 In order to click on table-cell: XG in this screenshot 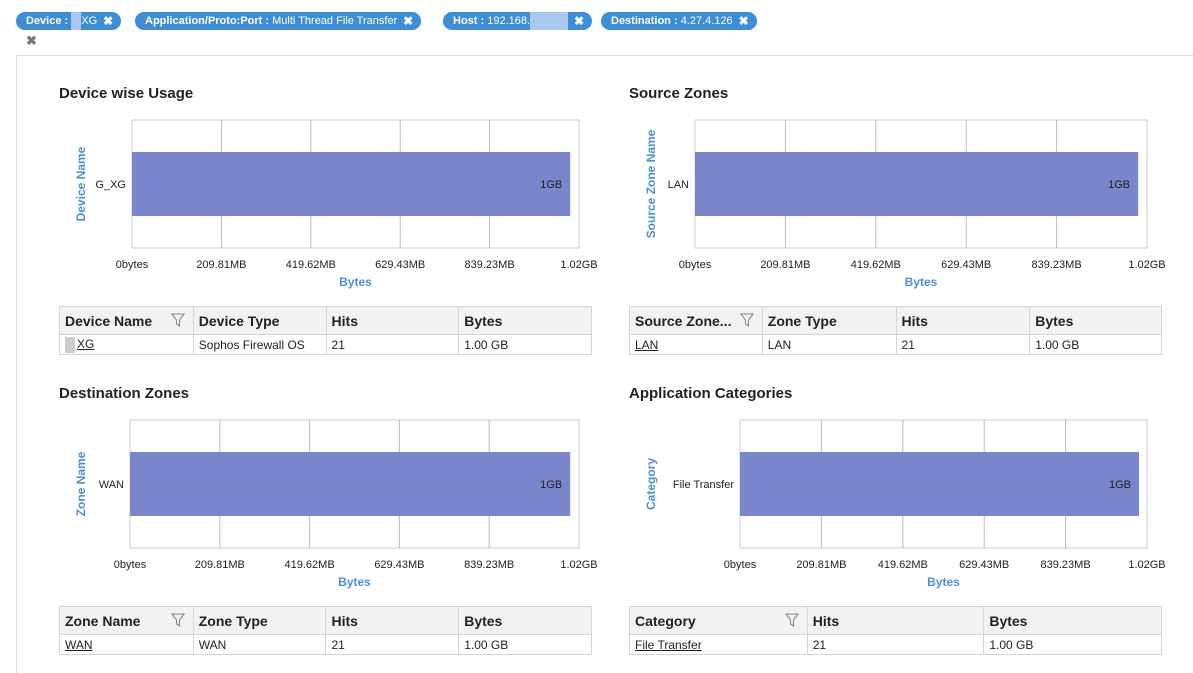, I will do `click(126, 344)`.